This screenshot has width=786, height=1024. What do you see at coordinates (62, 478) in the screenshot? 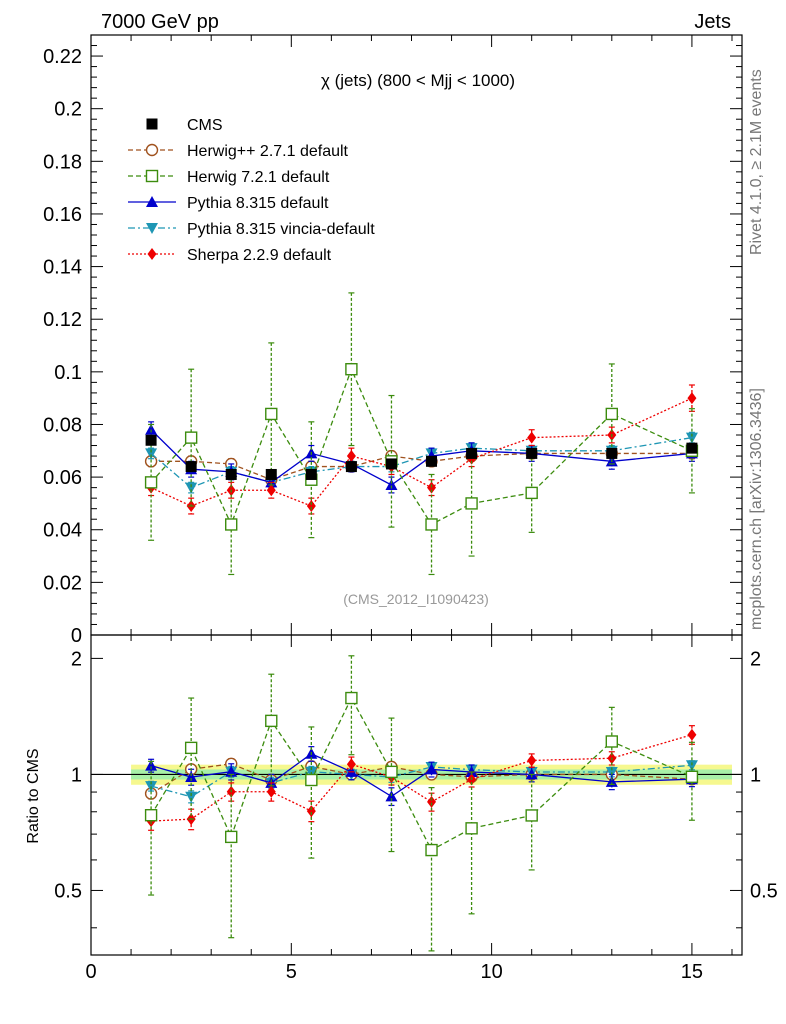
I see `y-tick-label: 0.06` at bounding box center [62, 478].